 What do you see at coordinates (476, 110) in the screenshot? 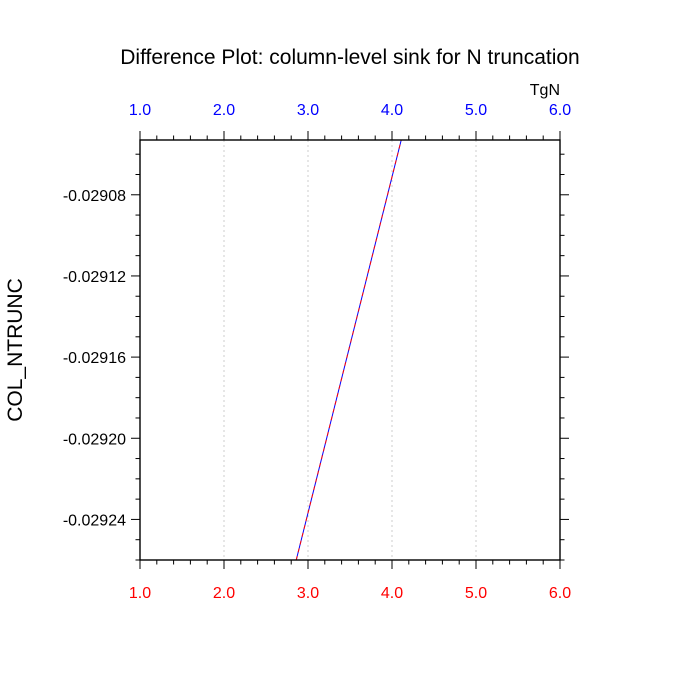
I see `x-tick-label-top: 5.0` at bounding box center [476, 110].